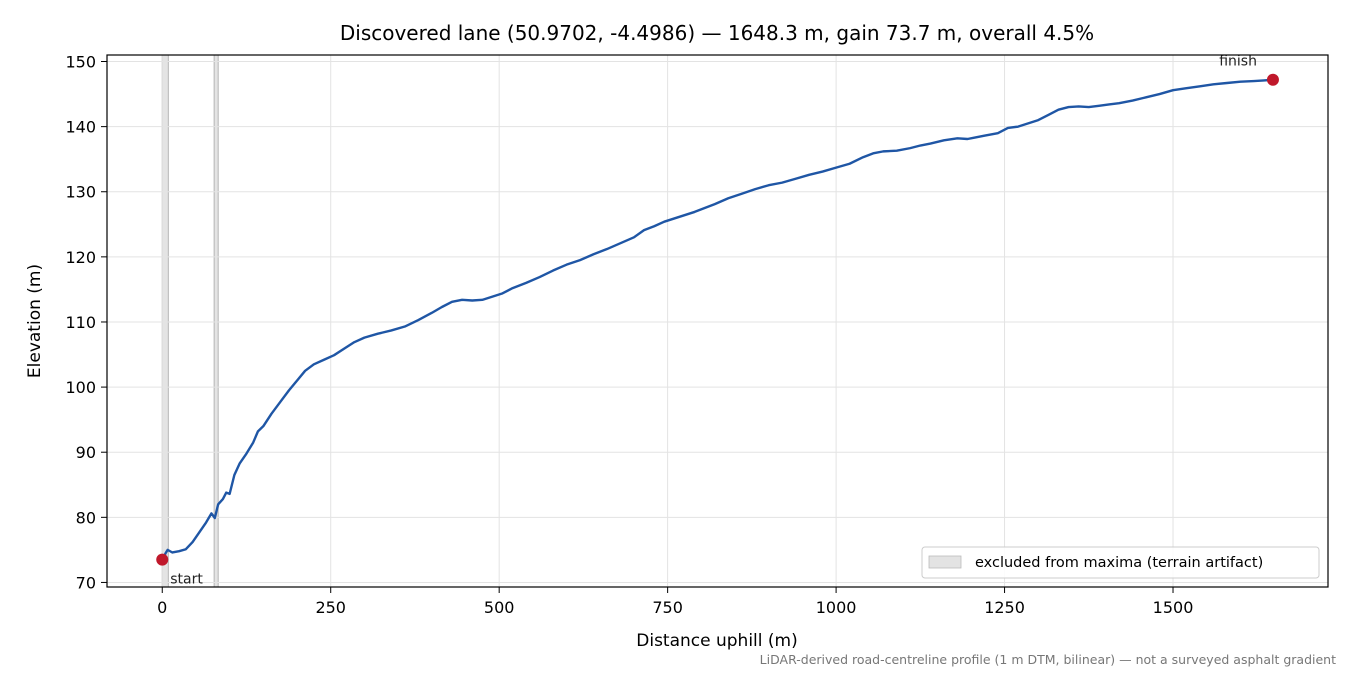 The image size is (1350, 675). I want to click on y-tick-label: 90, so click(86, 452).